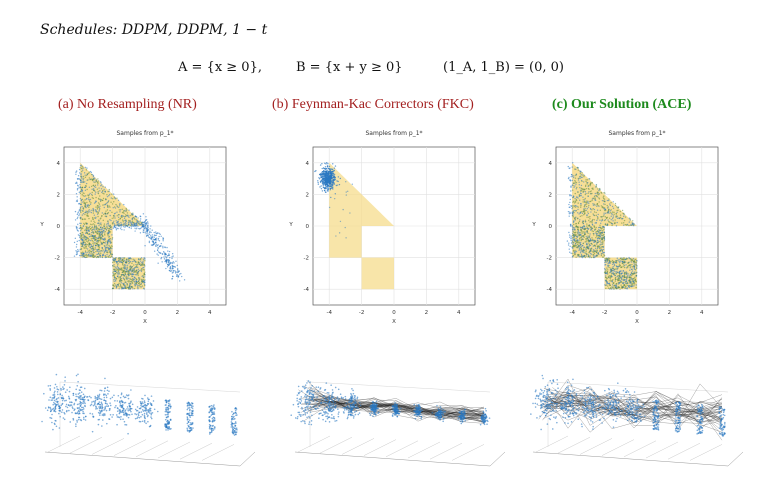 This screenshot has width=767, height=484. Describe the element at coordinates (503, 67) in the screenshot. I see `indicator-equation: (1_A, 1_B) = (0, 0)` at that location.